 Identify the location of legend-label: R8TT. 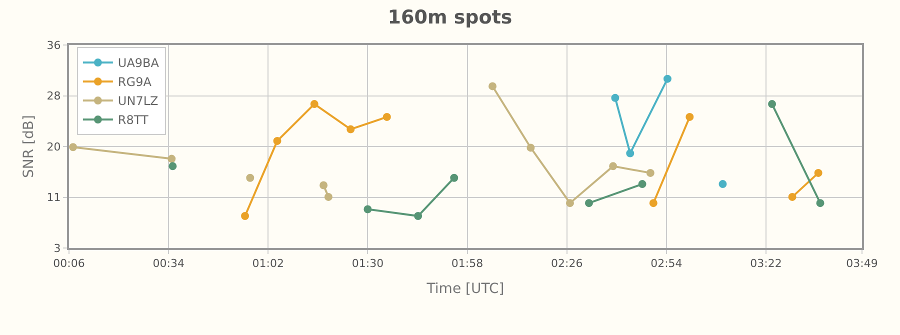
(134, 120).